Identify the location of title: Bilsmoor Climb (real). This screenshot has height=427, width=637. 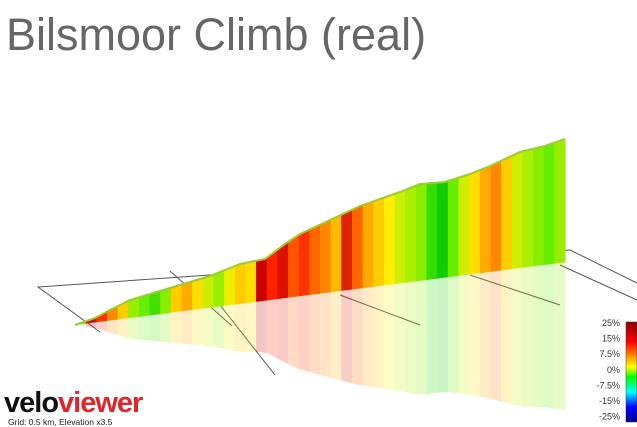
(216, 34).